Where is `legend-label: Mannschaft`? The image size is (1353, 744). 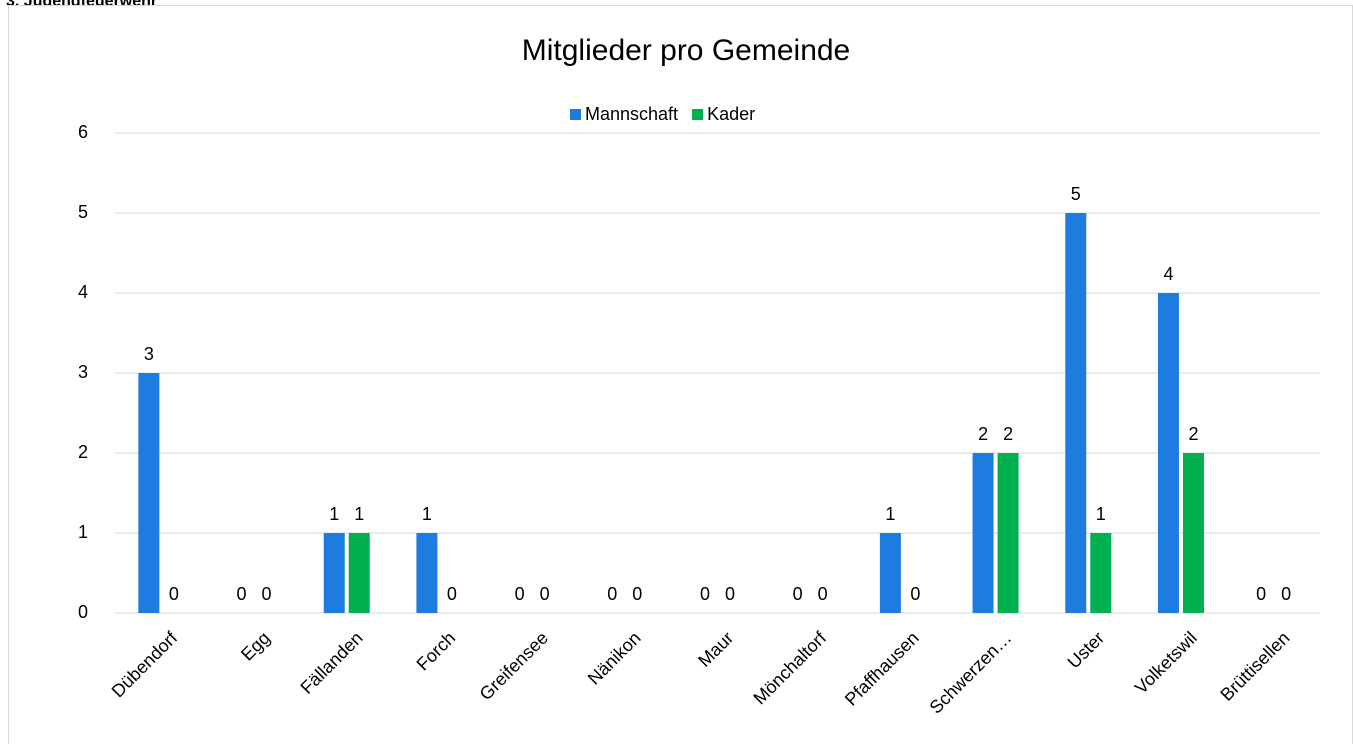 legend-label: Mannschaft is located at coordinates (631, 114).